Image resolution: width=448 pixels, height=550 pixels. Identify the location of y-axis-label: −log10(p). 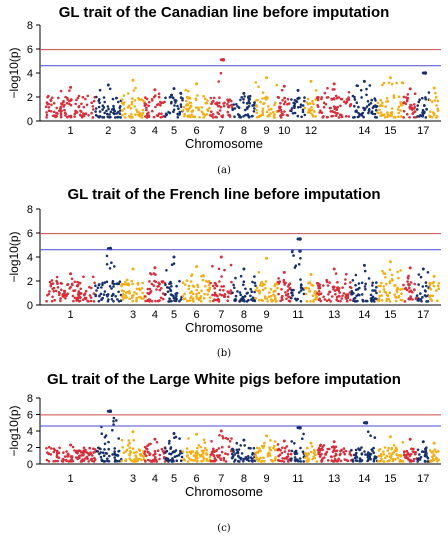
(14, 72).